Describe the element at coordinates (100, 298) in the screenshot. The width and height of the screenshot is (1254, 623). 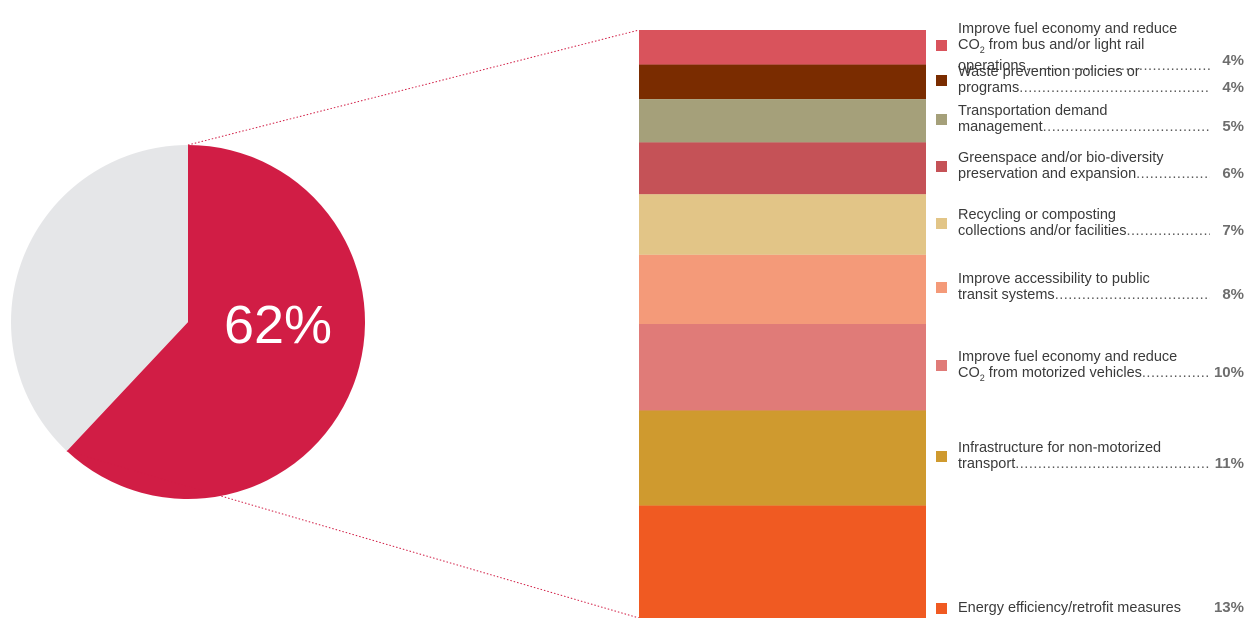
I see `pie-slice-rest` at that location.